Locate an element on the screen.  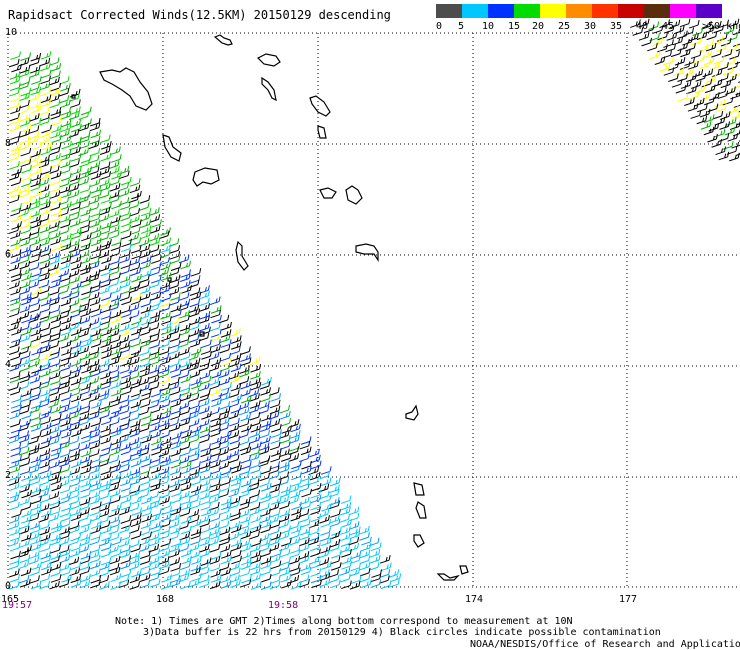
lon-label: 165 is located at coordinates (10, 599).